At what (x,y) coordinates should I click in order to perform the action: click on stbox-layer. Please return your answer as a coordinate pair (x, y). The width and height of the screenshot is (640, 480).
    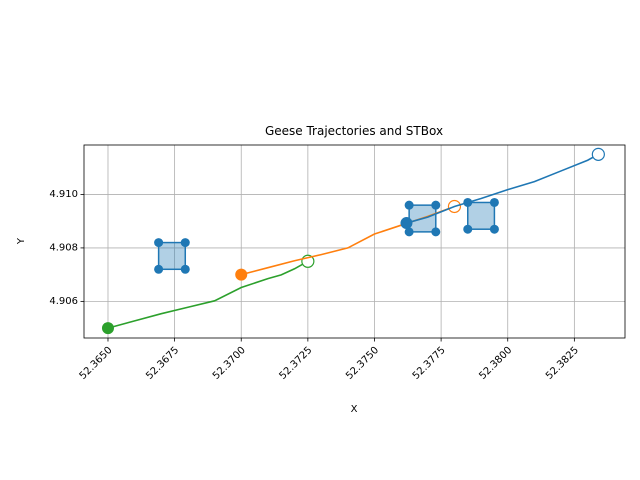
    Looking at the image, I should click on (326, 235).